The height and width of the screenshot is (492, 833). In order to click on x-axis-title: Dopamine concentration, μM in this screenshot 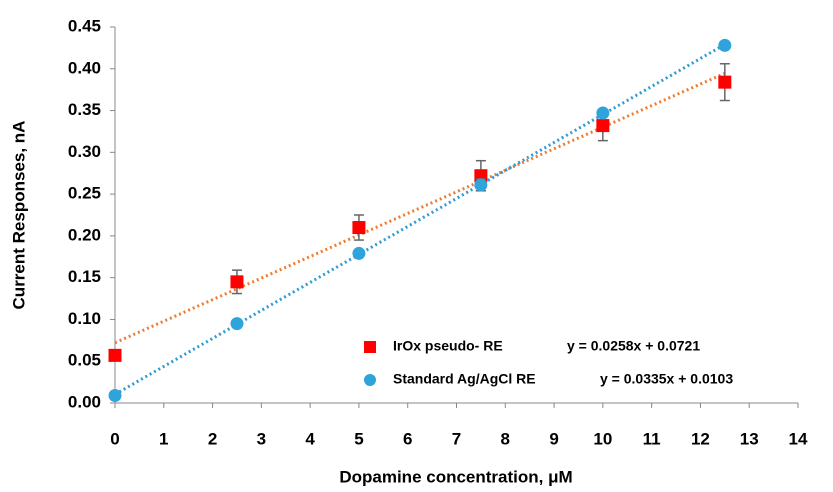, I will do `click(455, 476)`.